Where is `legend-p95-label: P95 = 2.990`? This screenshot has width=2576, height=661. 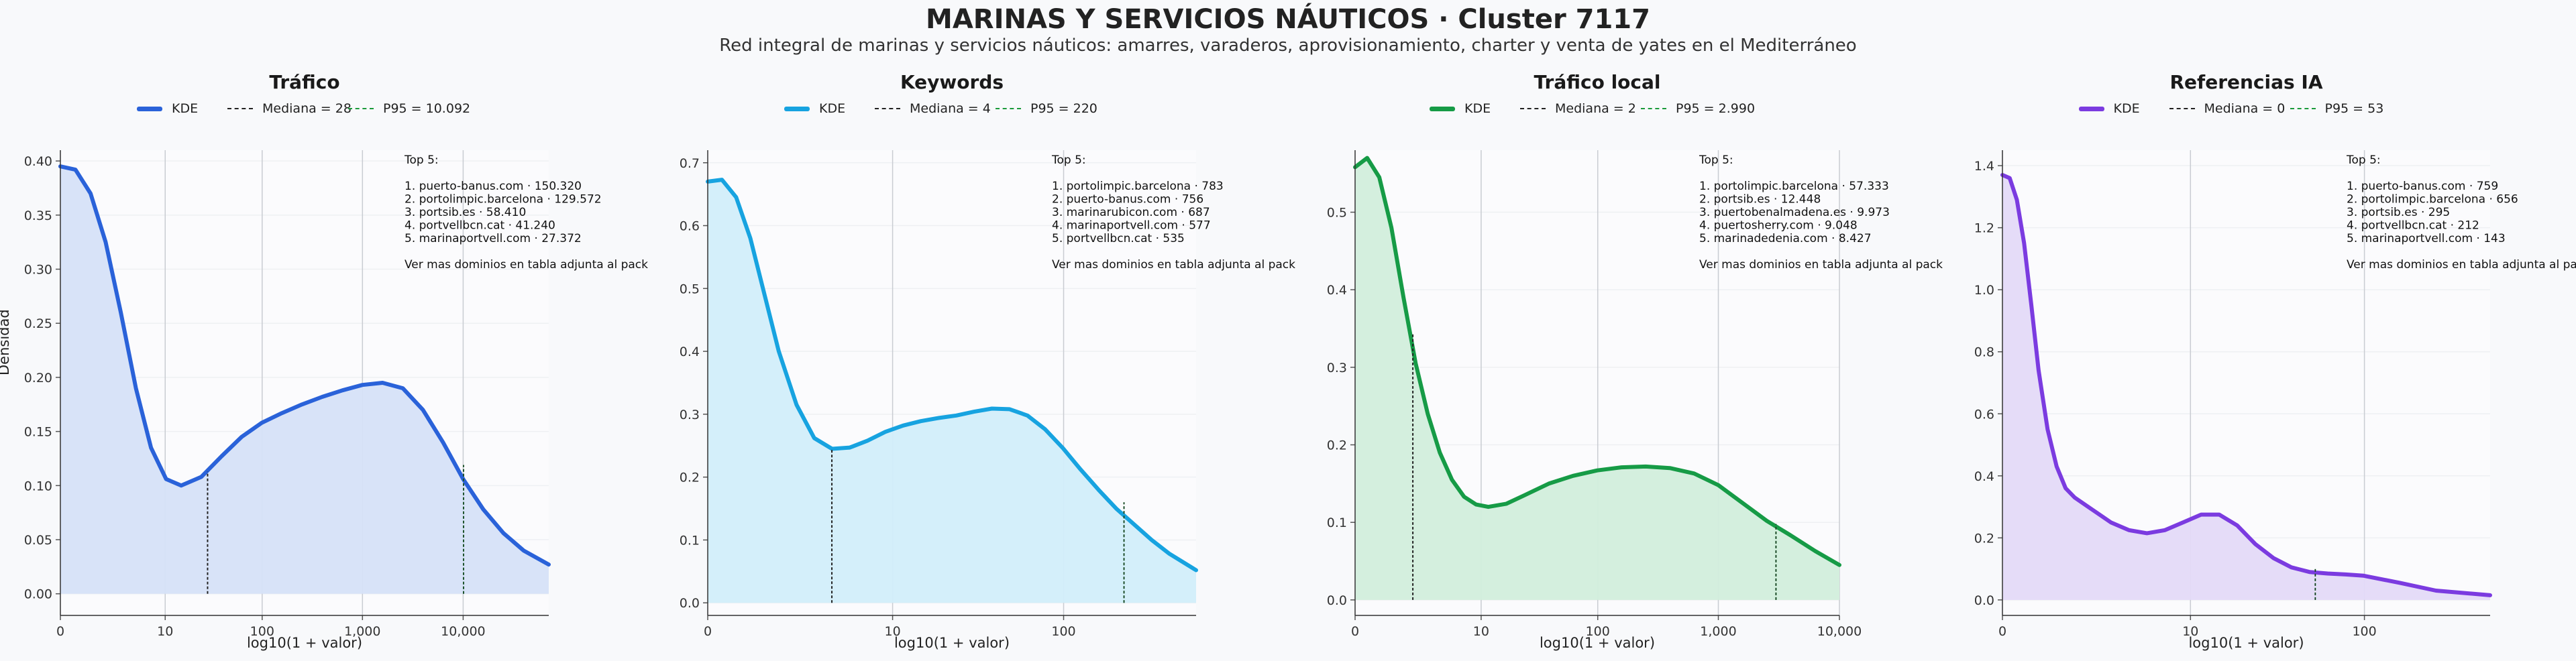 legend-p95-label: P95 = 2.990 is located at coordinates (1716, 108).